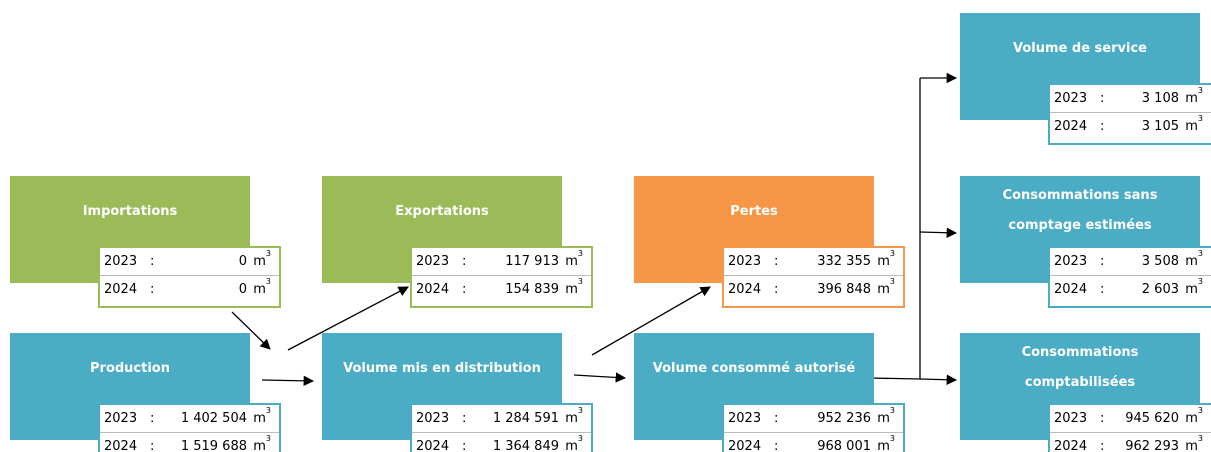  What do you see at coordinates (1129, 427) in the screenshot?
I see `node-table: 2023:945 620 m3 2024:962 293 m3` at bounding box center [1129, 427].